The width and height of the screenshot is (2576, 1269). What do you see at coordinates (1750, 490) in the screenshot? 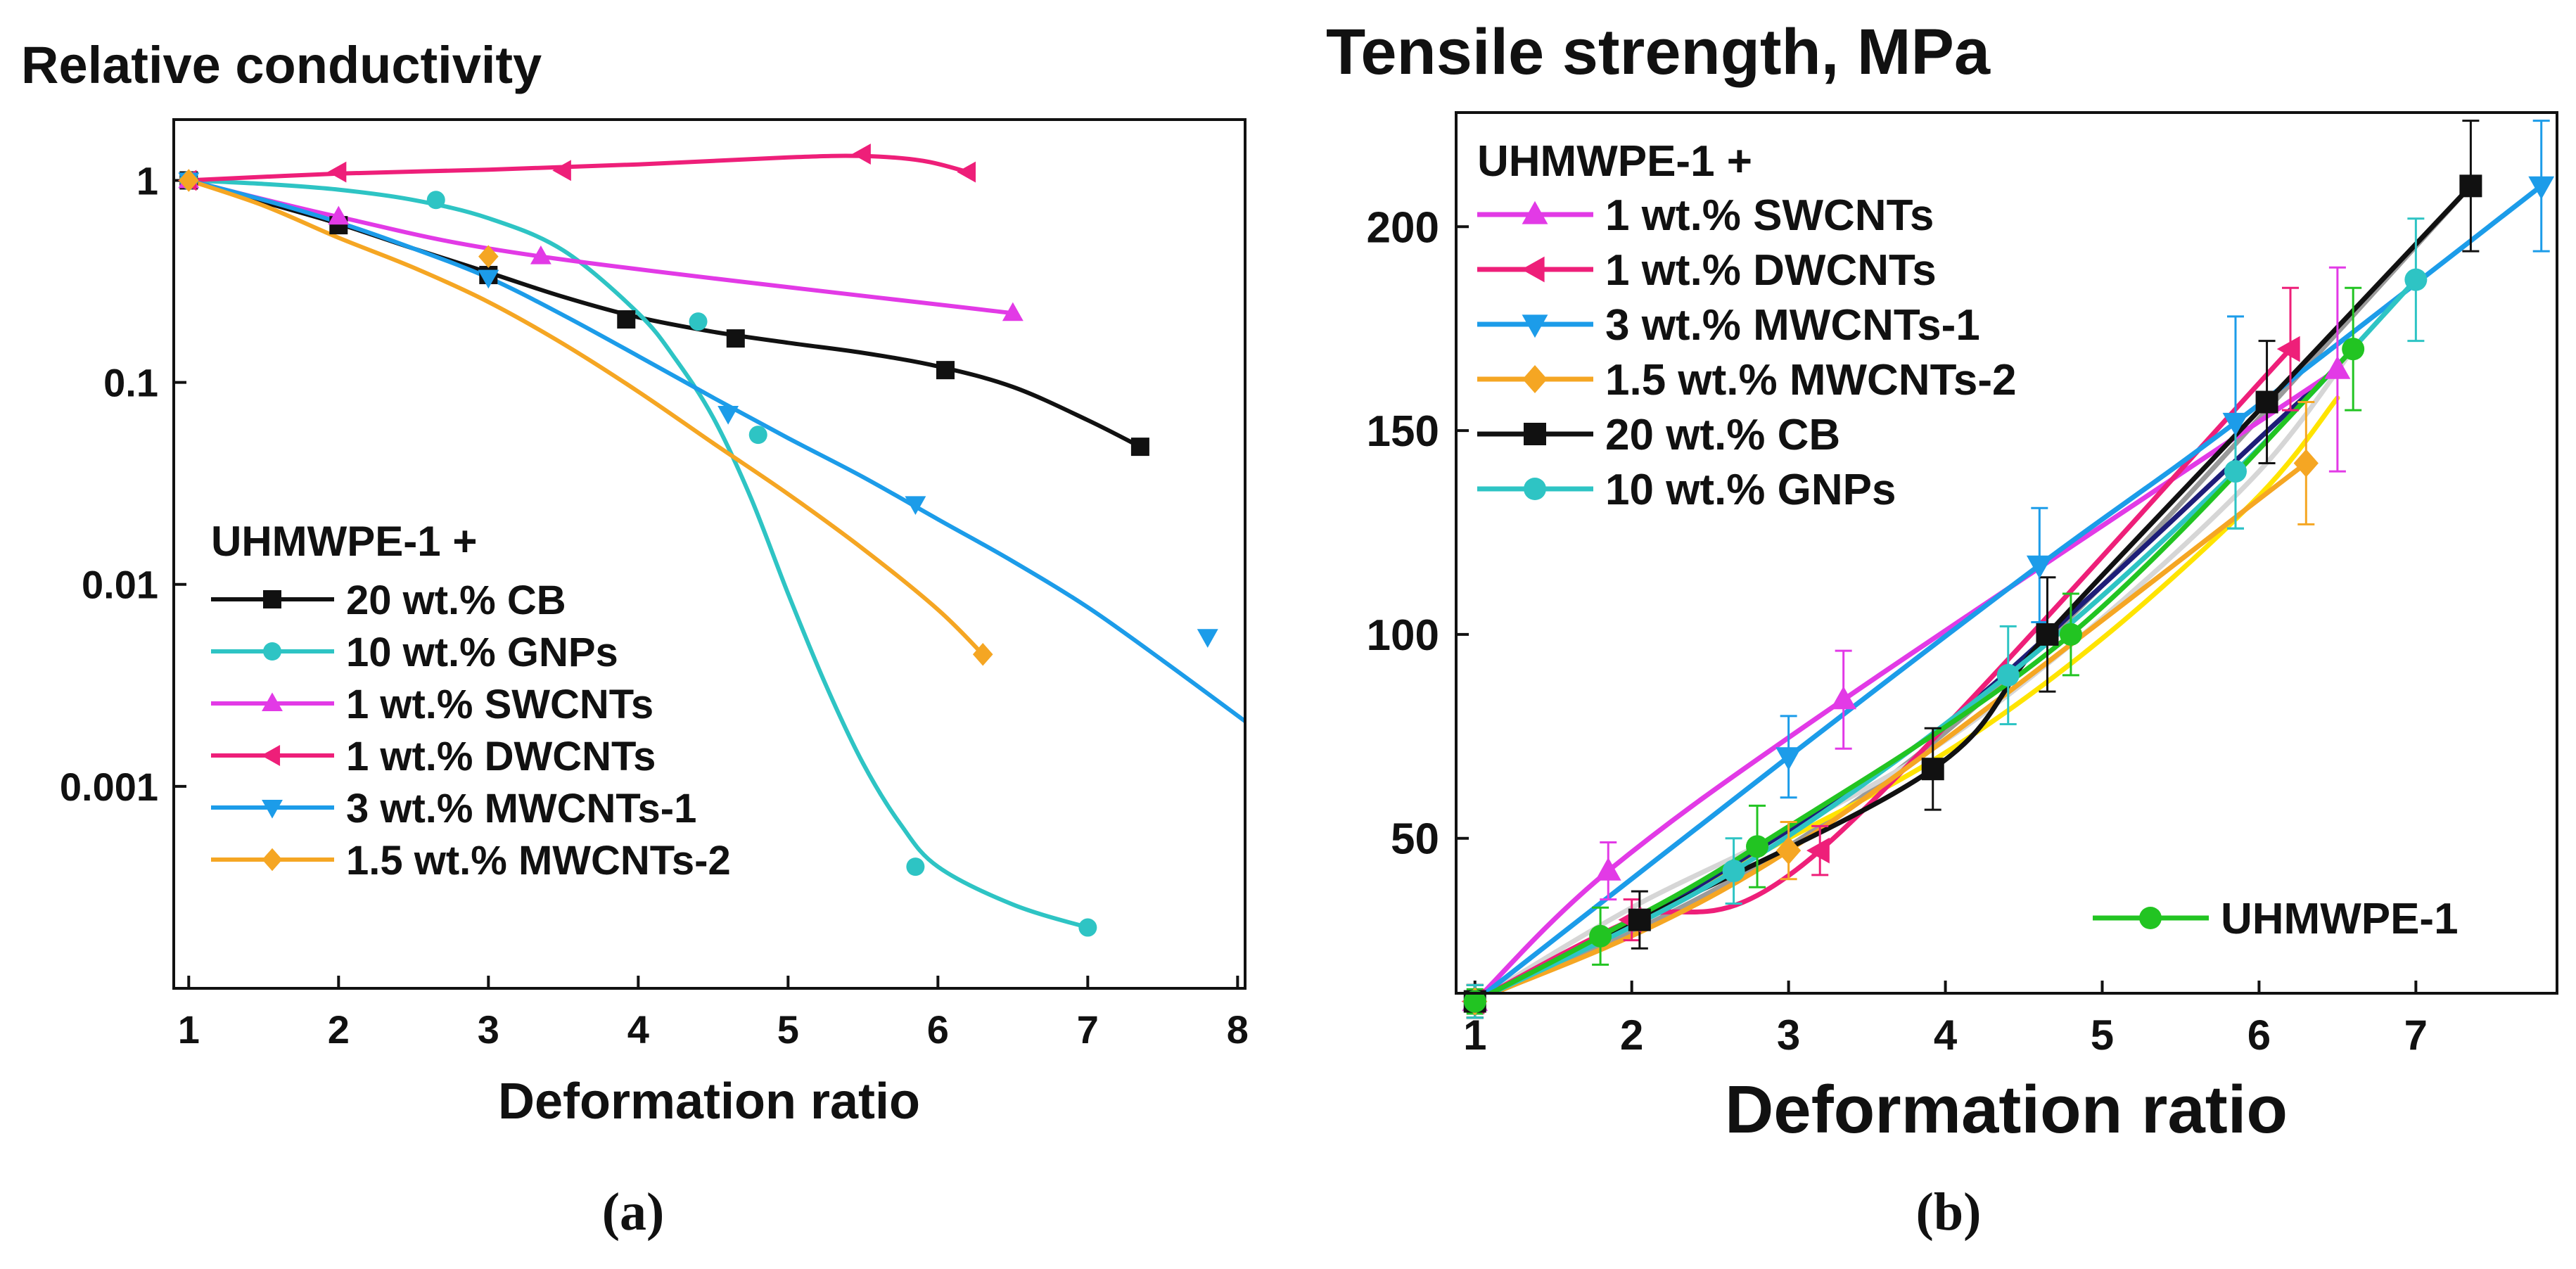
I see `panel-b-legend-label-10-wt-gnps: 10 wt.% GNPs` at bounding box center [1750, 490].